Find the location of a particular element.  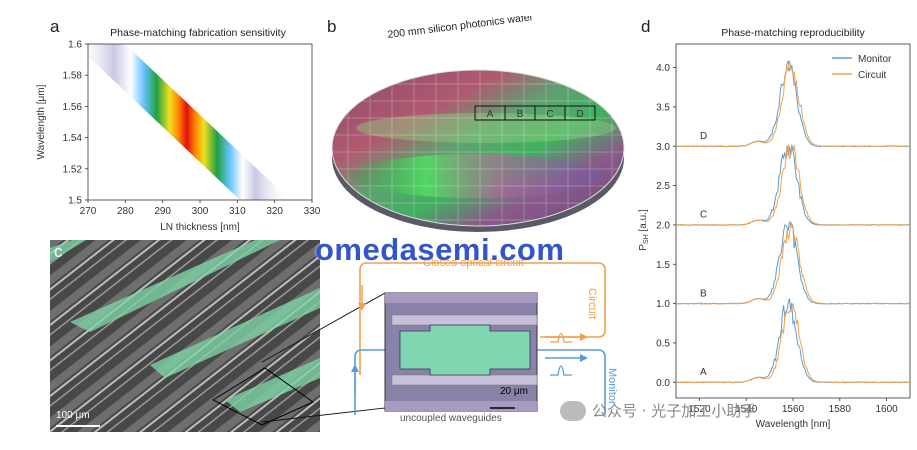

wechat-footer: 公众号 · 光子加工小助手 is located at coordinates (658, 410).